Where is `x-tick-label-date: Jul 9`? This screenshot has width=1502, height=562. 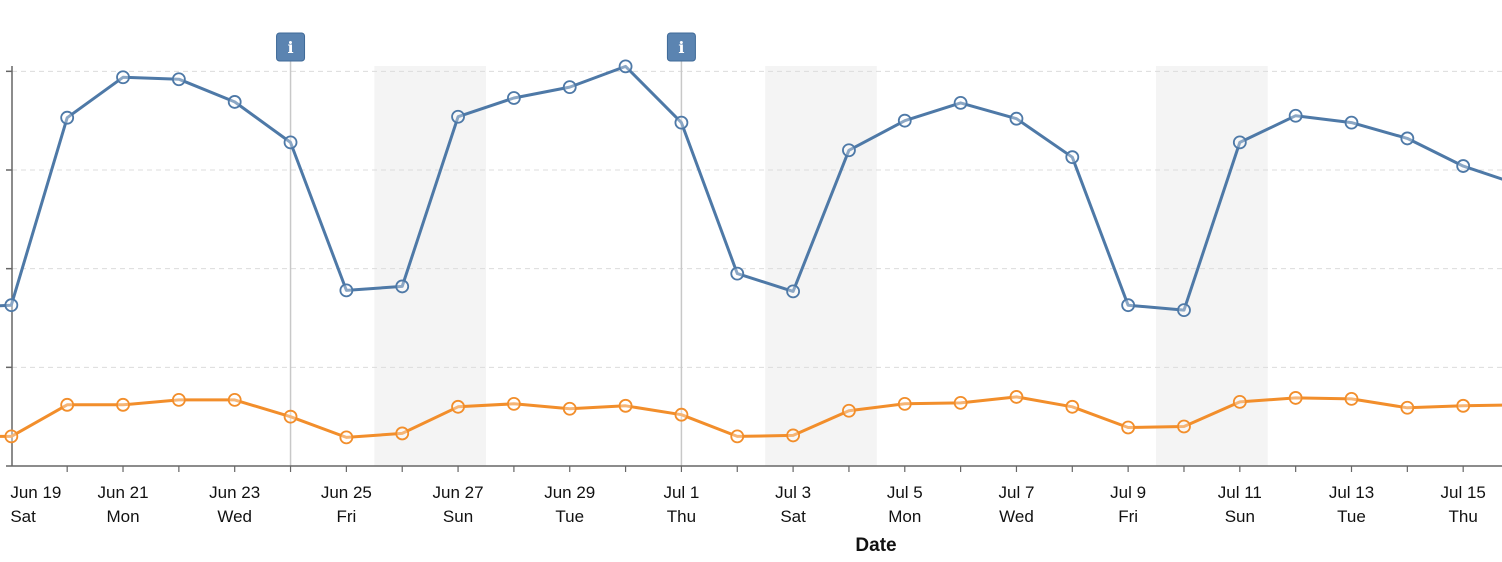
x-tick-label-date: Jul 9 is located at coordinates (1128, 492).